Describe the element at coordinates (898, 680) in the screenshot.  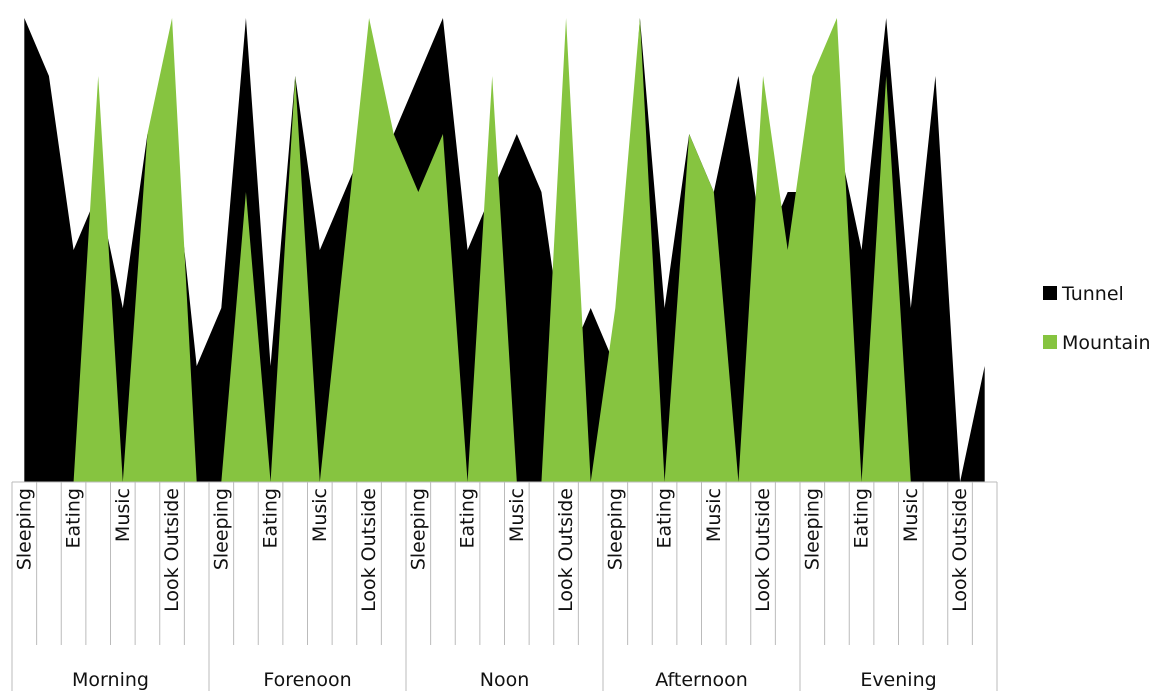
I see `group-label: Evening` at that location.